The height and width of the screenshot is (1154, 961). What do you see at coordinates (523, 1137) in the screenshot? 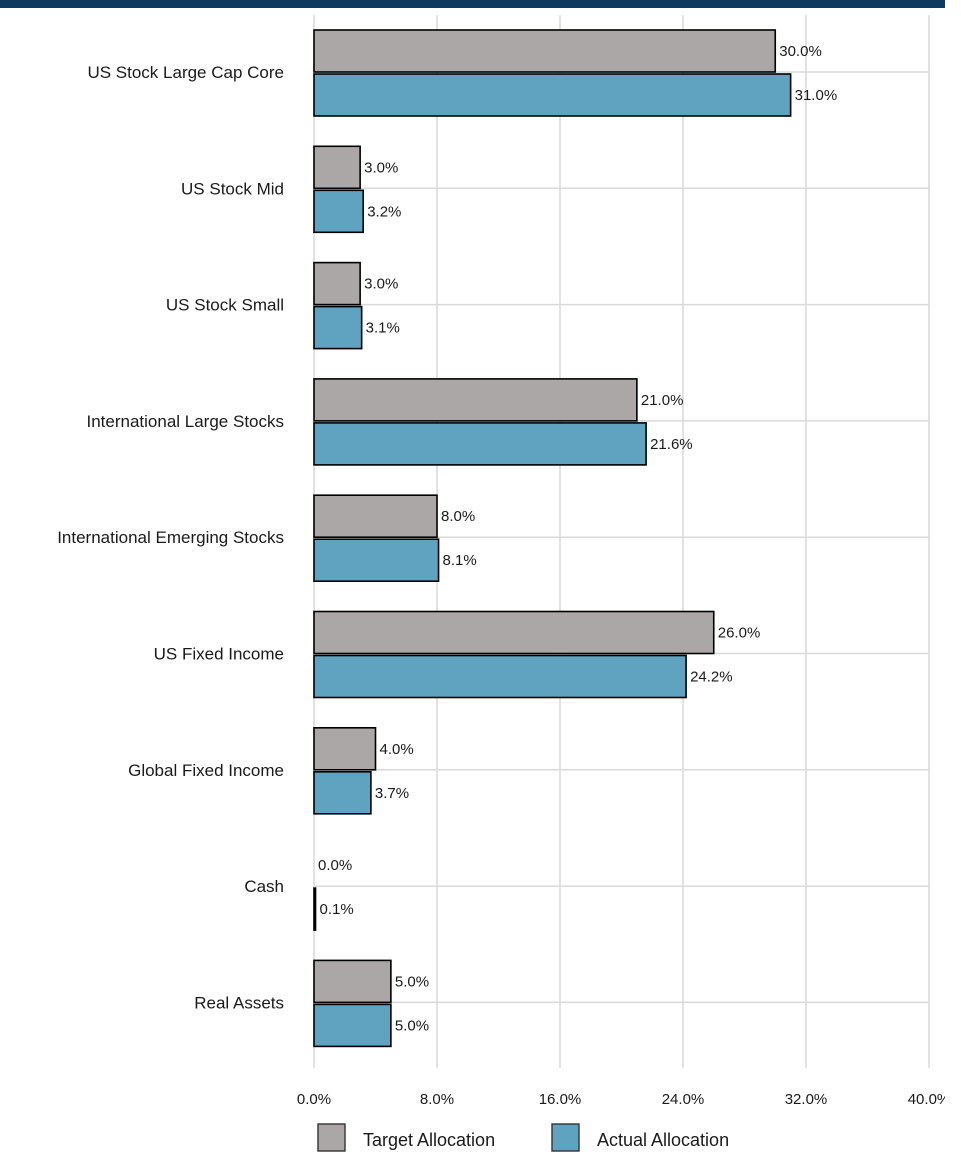
I see `legend: Target Allocation Actual Allocation` at bounding box center [523, 1137].